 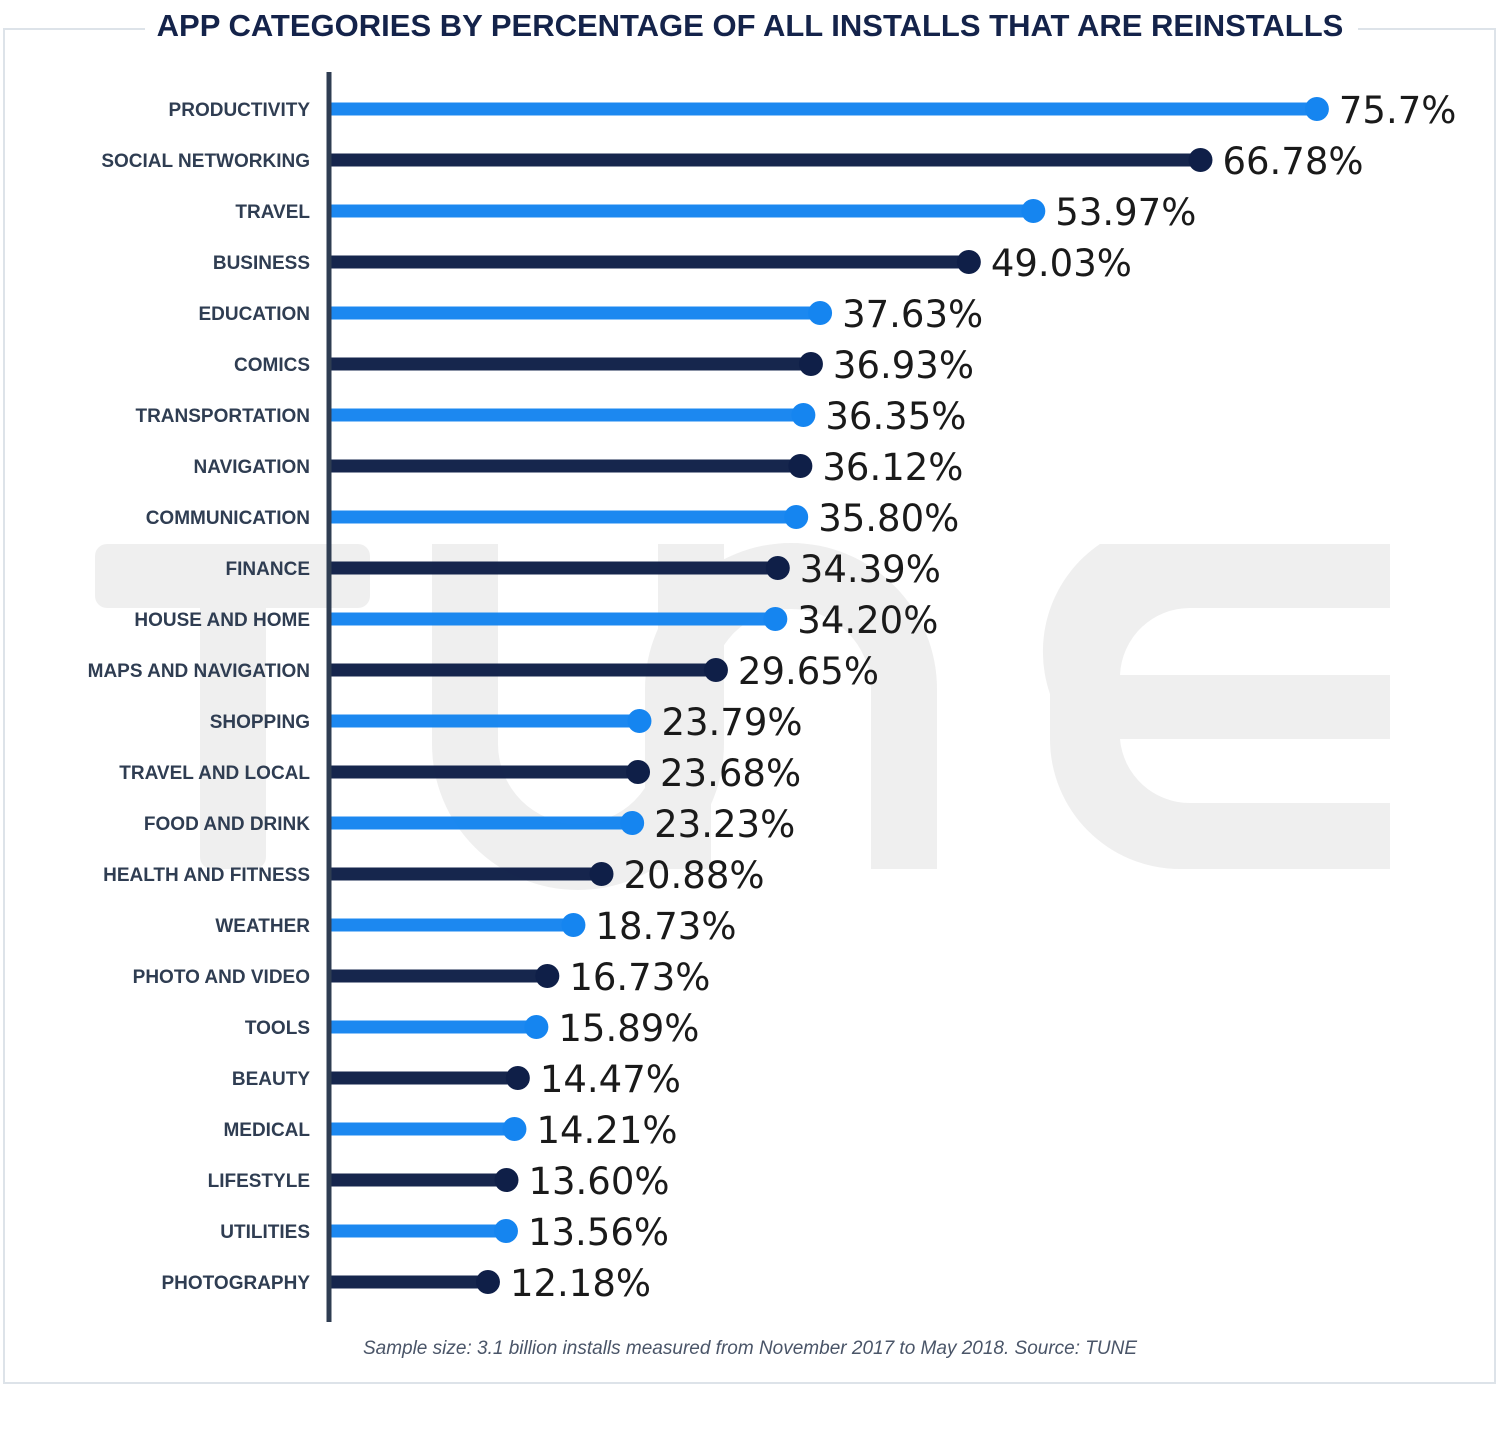 I want to click on category-label: TRANSPORTATION, so click(x=222, y=416).